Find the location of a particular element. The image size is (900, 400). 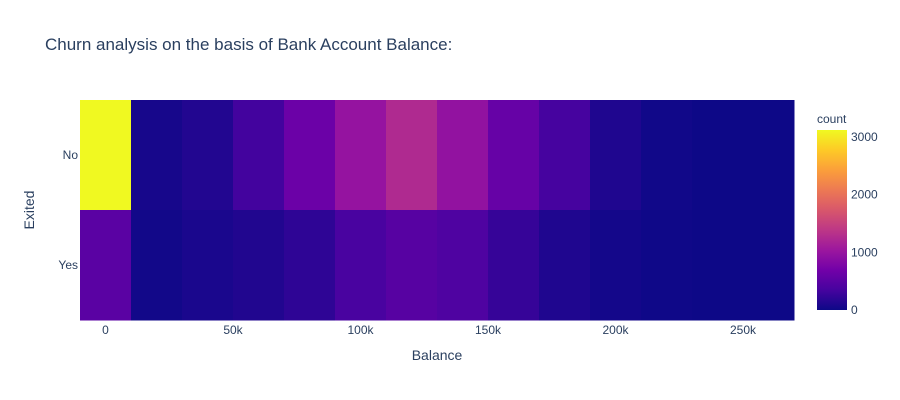

x-tick-label: 150k is located at coordinates (488, 330).